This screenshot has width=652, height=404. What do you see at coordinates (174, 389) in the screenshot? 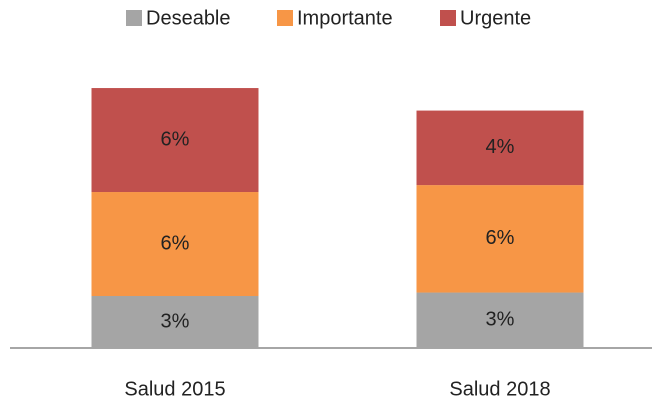
I see `x-tick-label: Salud 2015` at bounding box center [174, 389].